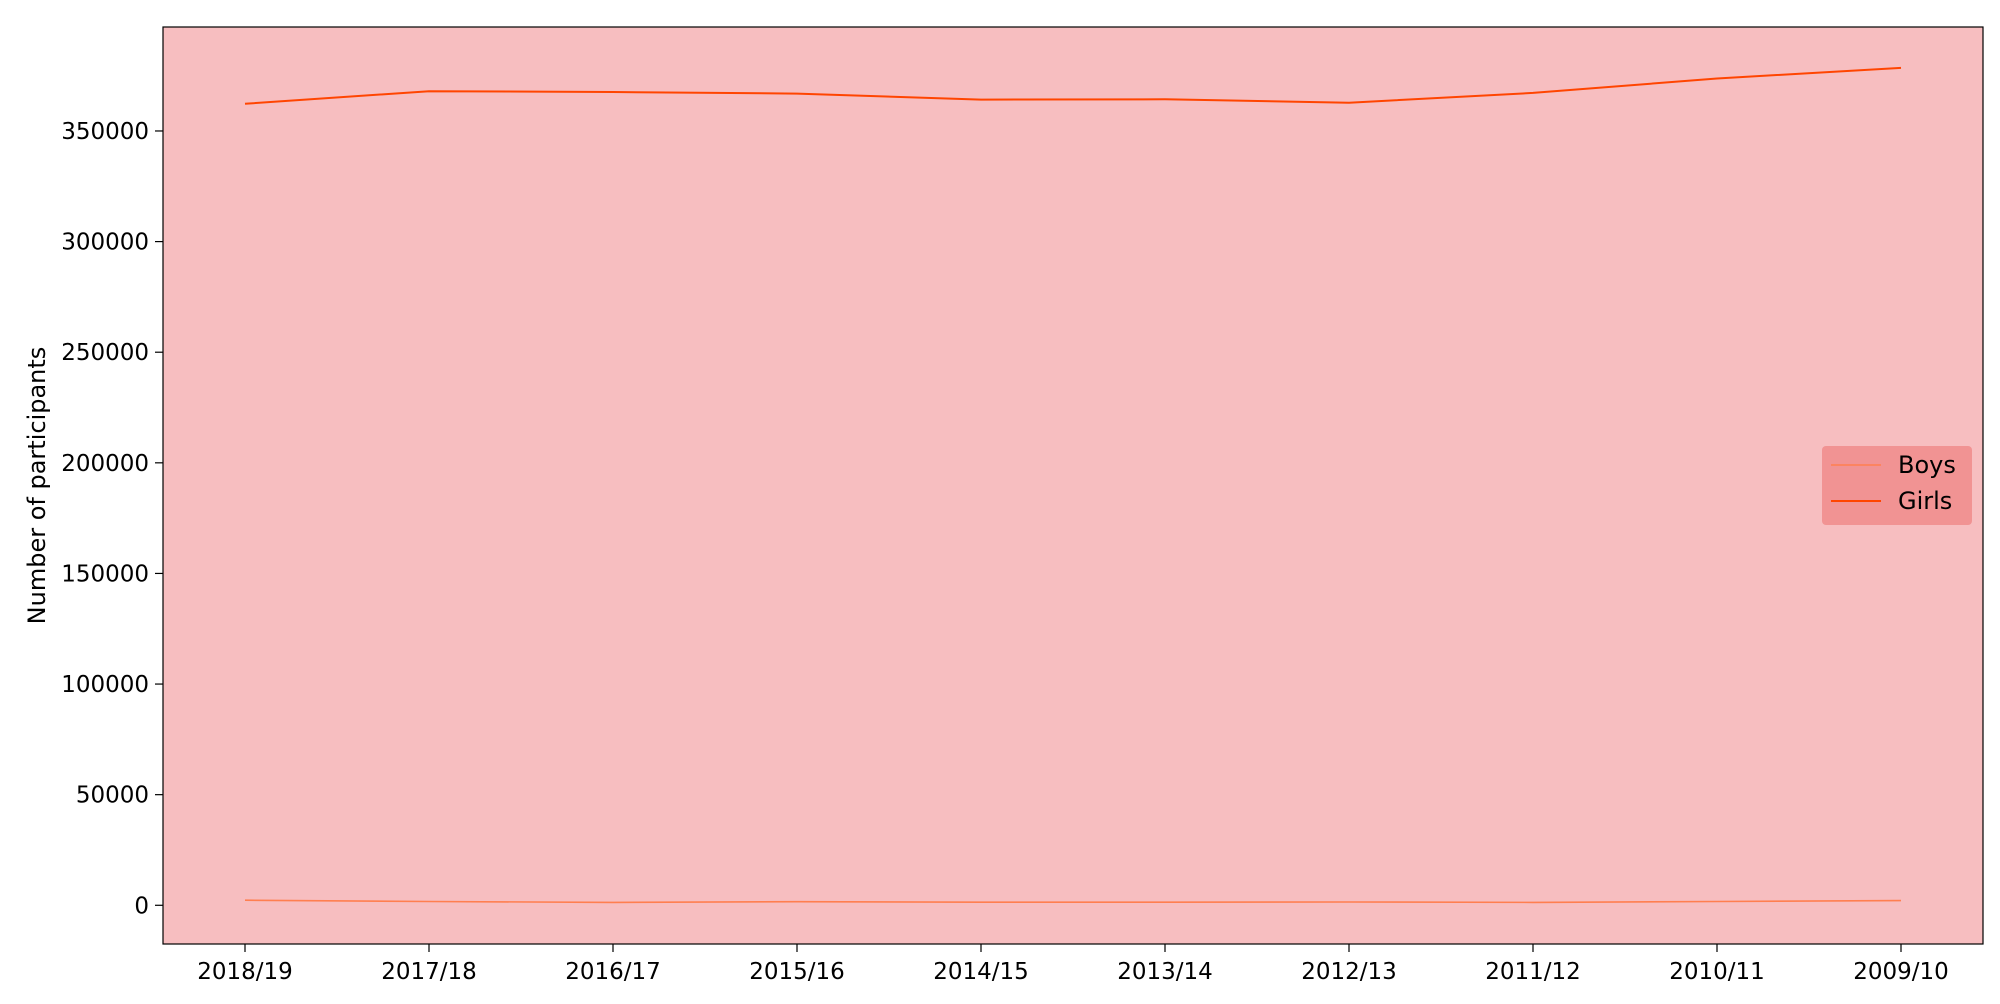 Image resolution: width=2000 pixels, height=1004 pixels. What do you see at coordinates (429, 972) in the screenshot?
I see `x-tick-label: 2017/18` at bounding box center [429, 972].